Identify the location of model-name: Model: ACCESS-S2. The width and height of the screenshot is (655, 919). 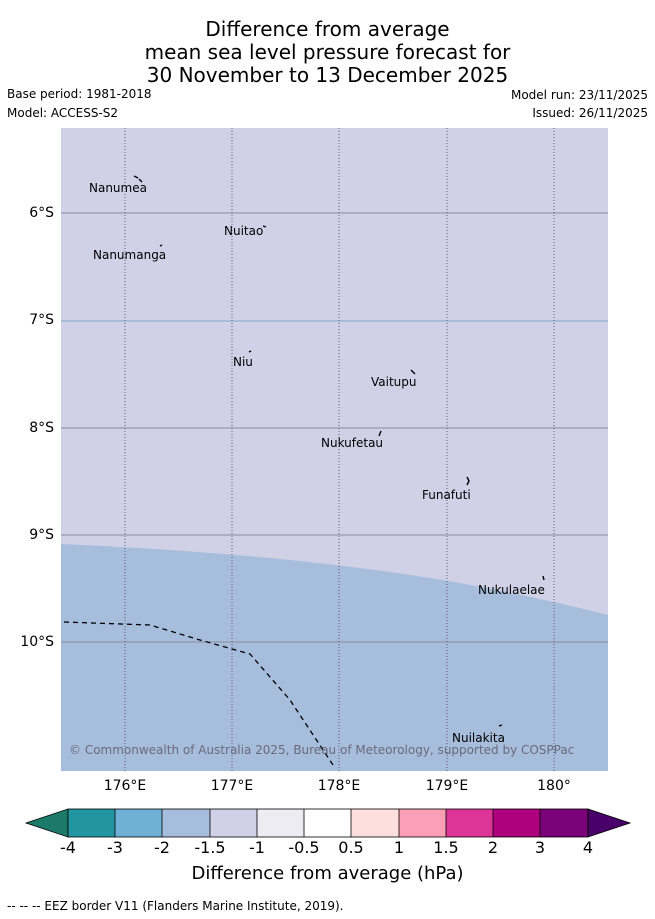
(63, 113).